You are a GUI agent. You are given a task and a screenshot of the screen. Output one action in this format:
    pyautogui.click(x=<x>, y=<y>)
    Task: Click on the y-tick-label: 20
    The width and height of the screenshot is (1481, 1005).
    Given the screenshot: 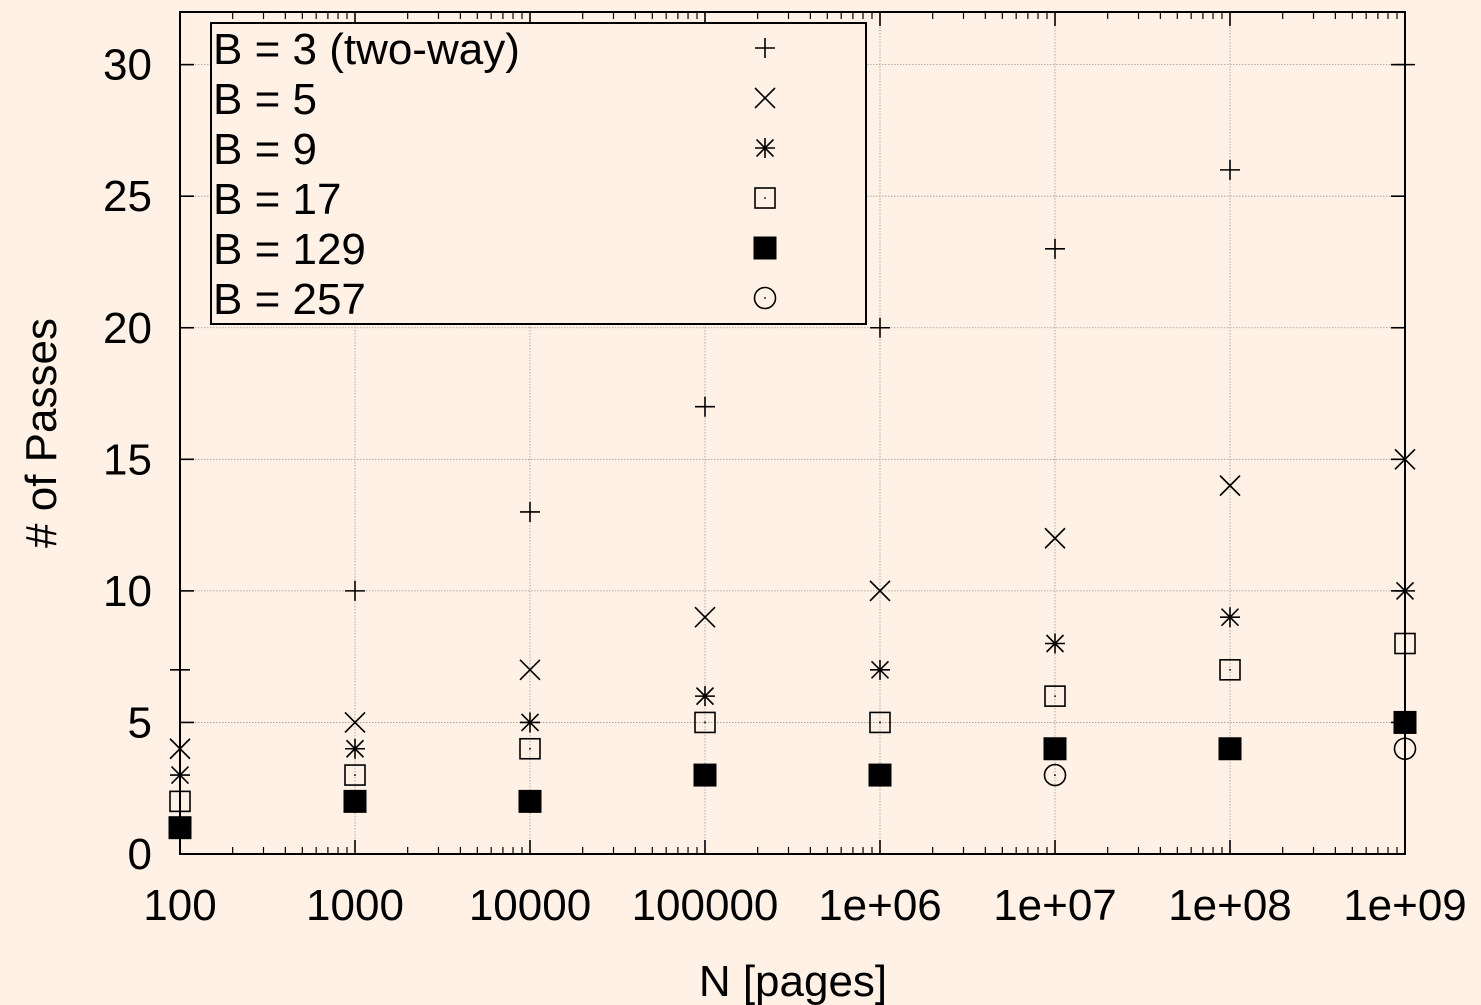 What is the action you would take?
    pyautogui.click(x=127, y=328)
    